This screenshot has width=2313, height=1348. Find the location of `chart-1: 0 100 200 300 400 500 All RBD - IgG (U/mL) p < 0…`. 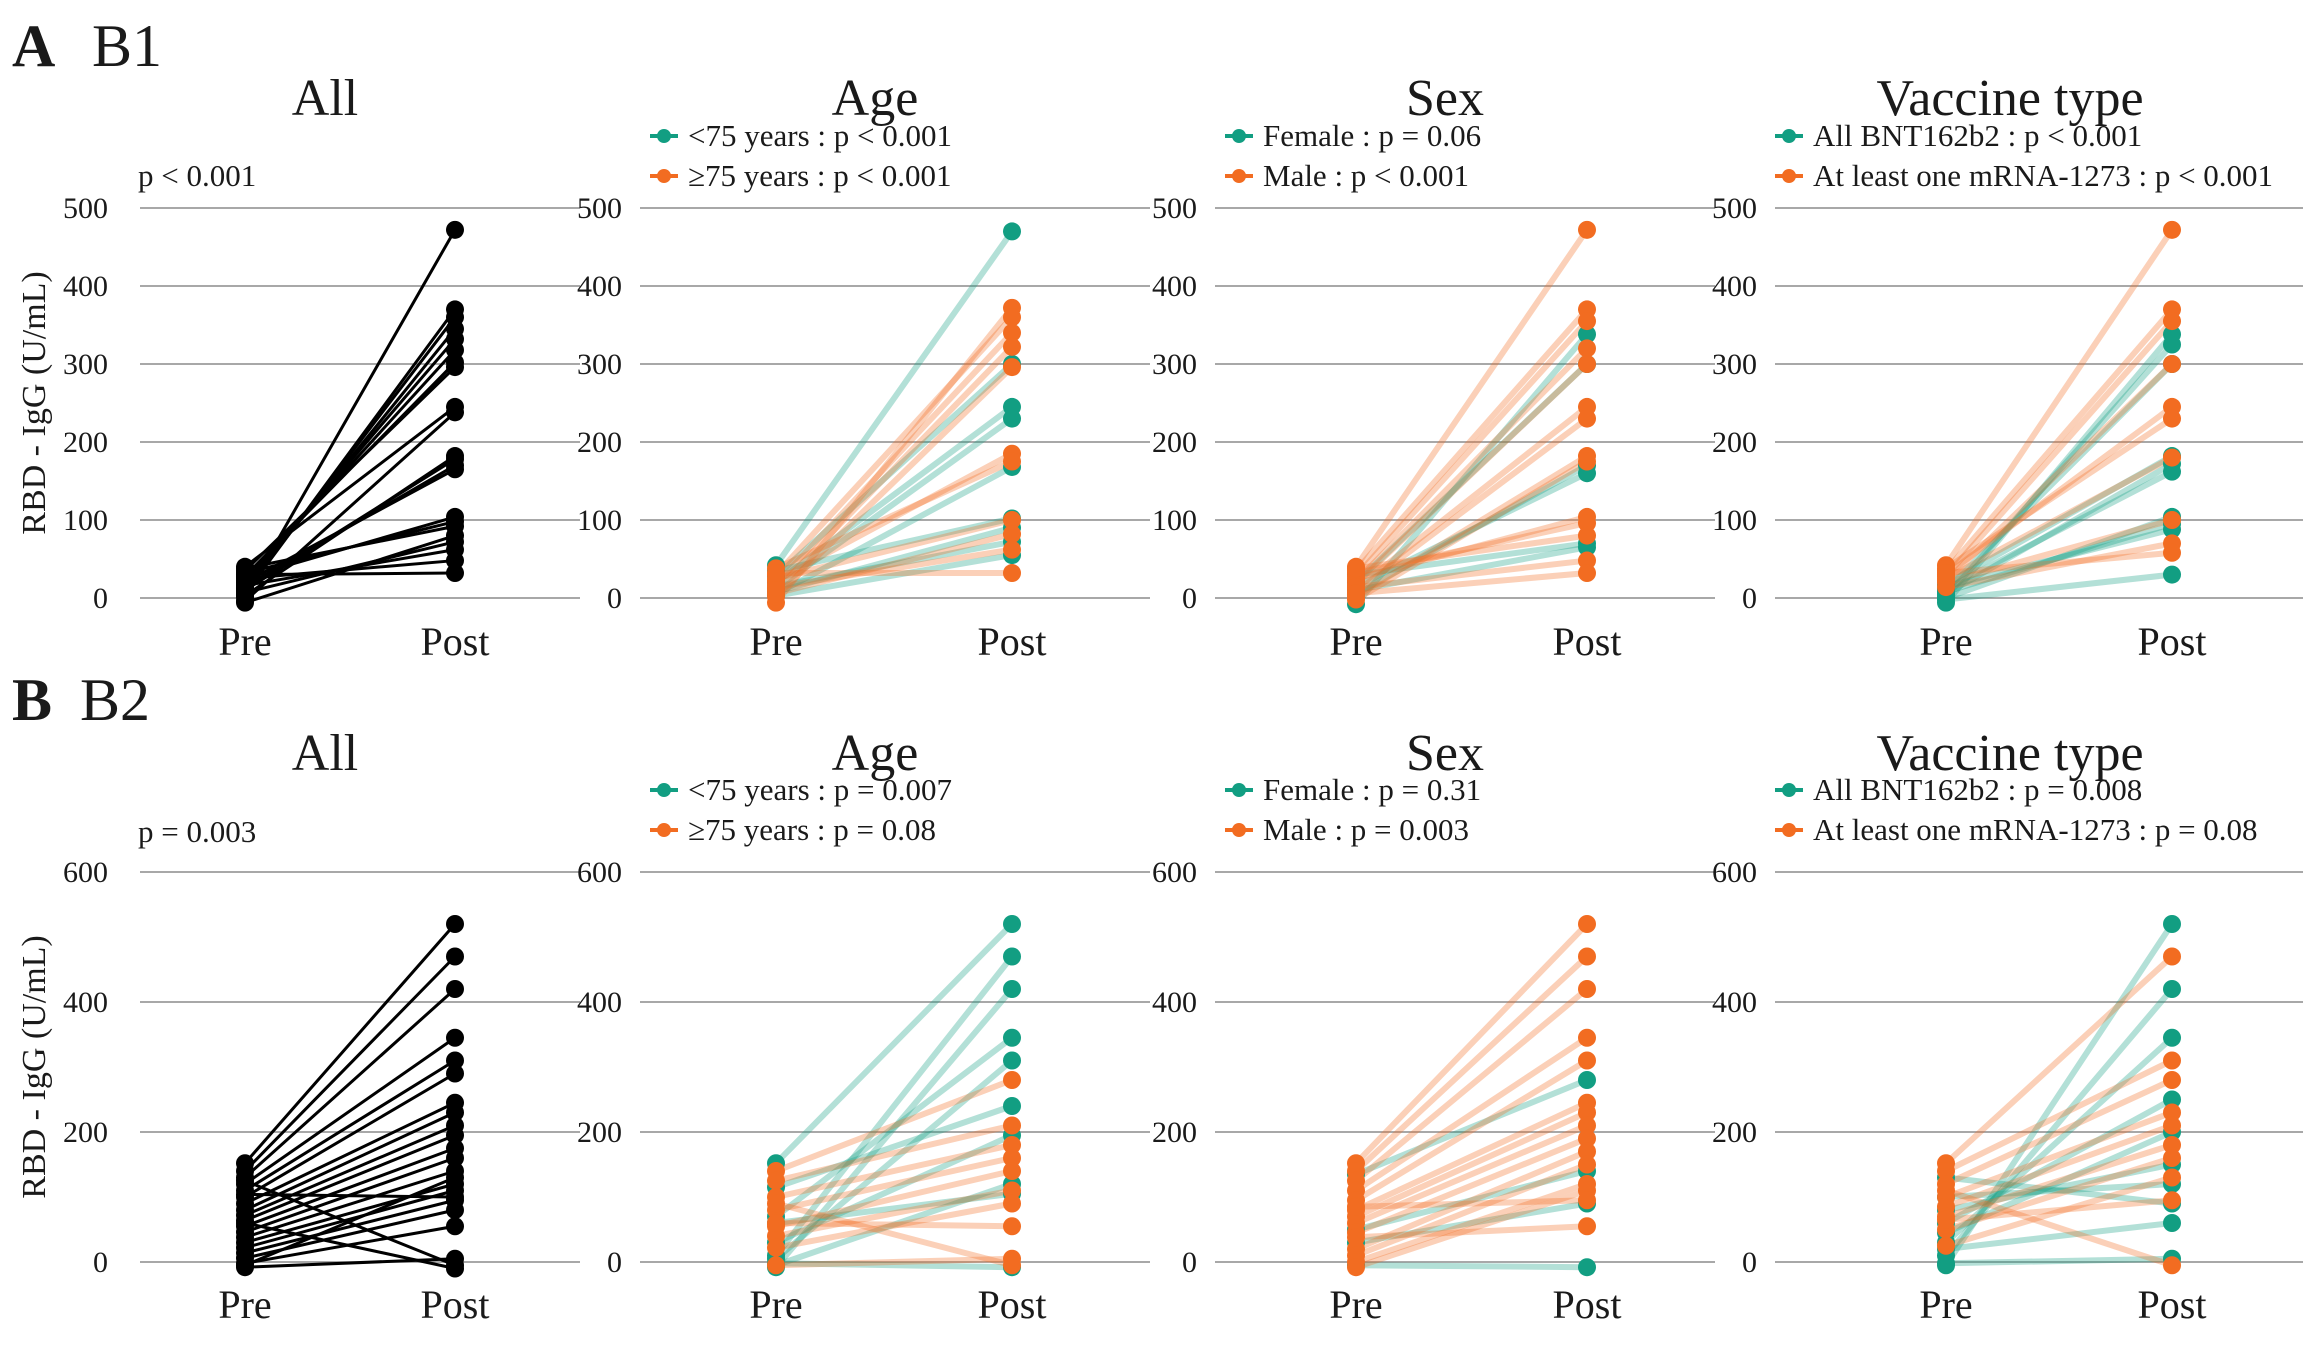

chart-1: 0 100 200 300 400 500 All RBD - IgG (U/mL) p < 0… is located at coordinates (298, 367).